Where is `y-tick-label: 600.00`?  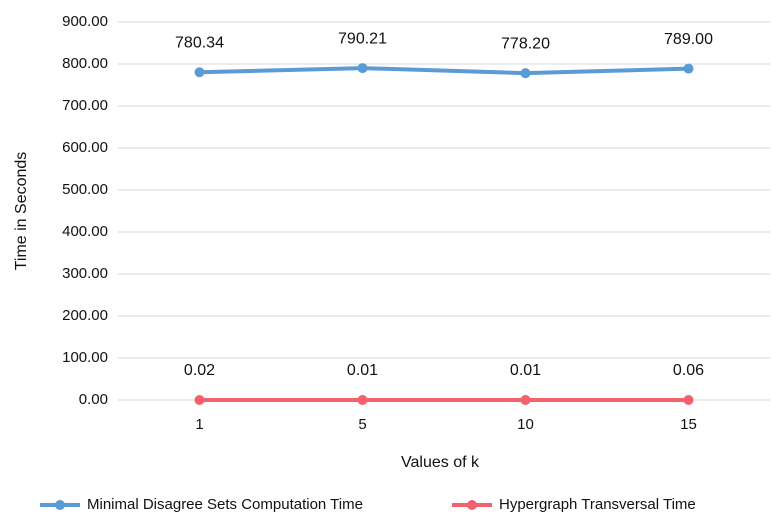 y-tick-label: 600.00 is located at coordinates (85, 147).